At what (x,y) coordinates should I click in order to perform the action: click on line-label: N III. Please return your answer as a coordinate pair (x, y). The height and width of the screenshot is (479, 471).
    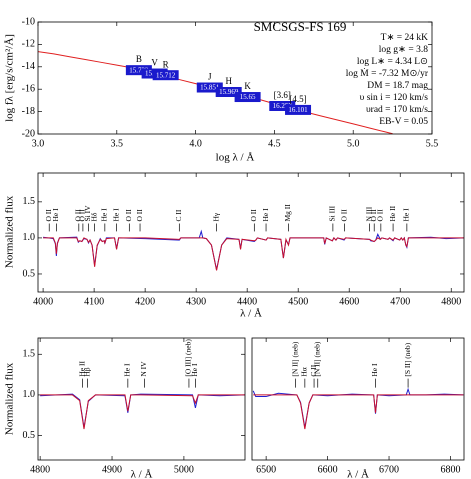
    Looking at the image, I should click on (368, 213).